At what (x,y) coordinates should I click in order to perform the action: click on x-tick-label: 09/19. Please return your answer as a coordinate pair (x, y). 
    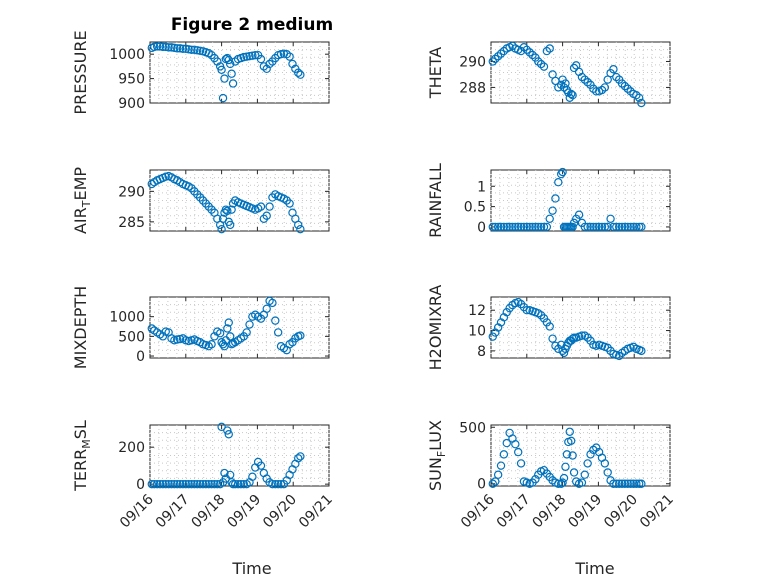
    Looking at the image, I should click on (585, 512).